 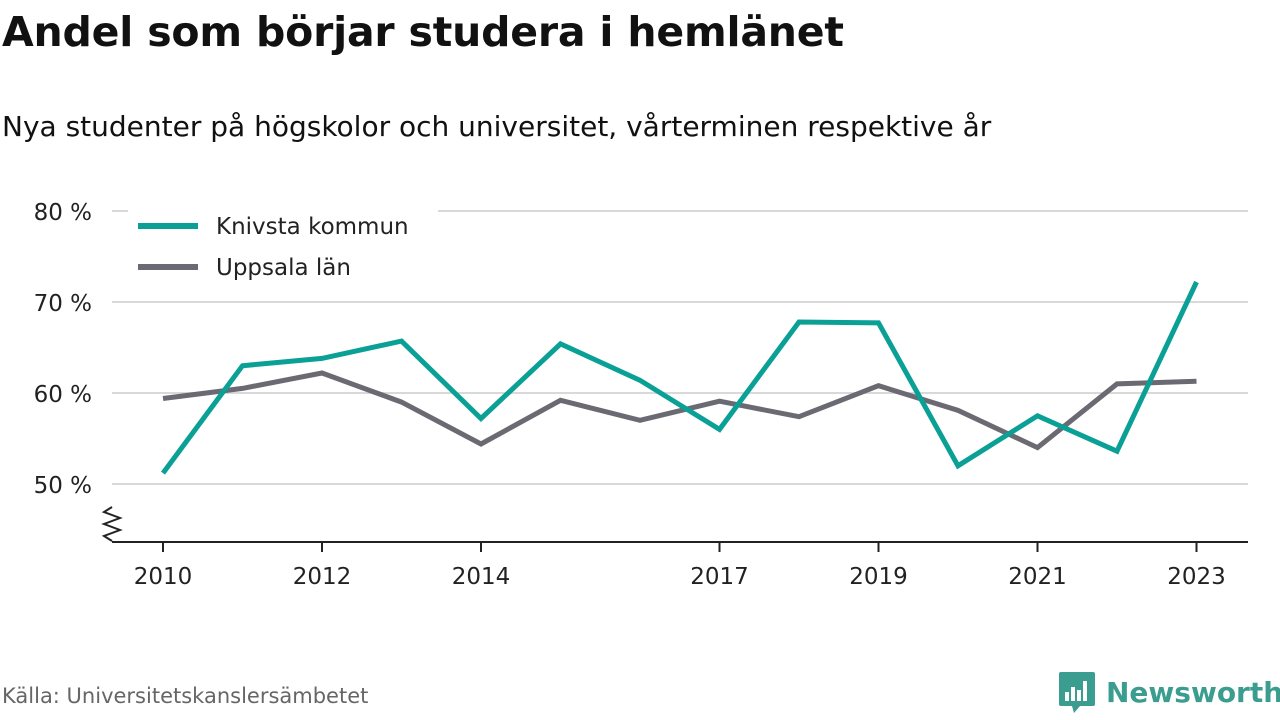 I want to click on legend-label: Uppsala län, so click(x=283, y=268).